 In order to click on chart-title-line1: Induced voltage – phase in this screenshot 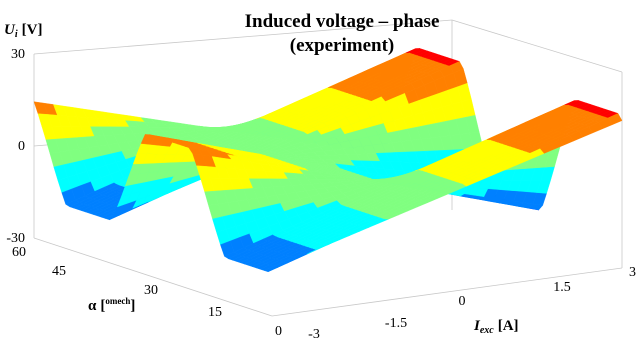, I will do `click(342, 21)`.